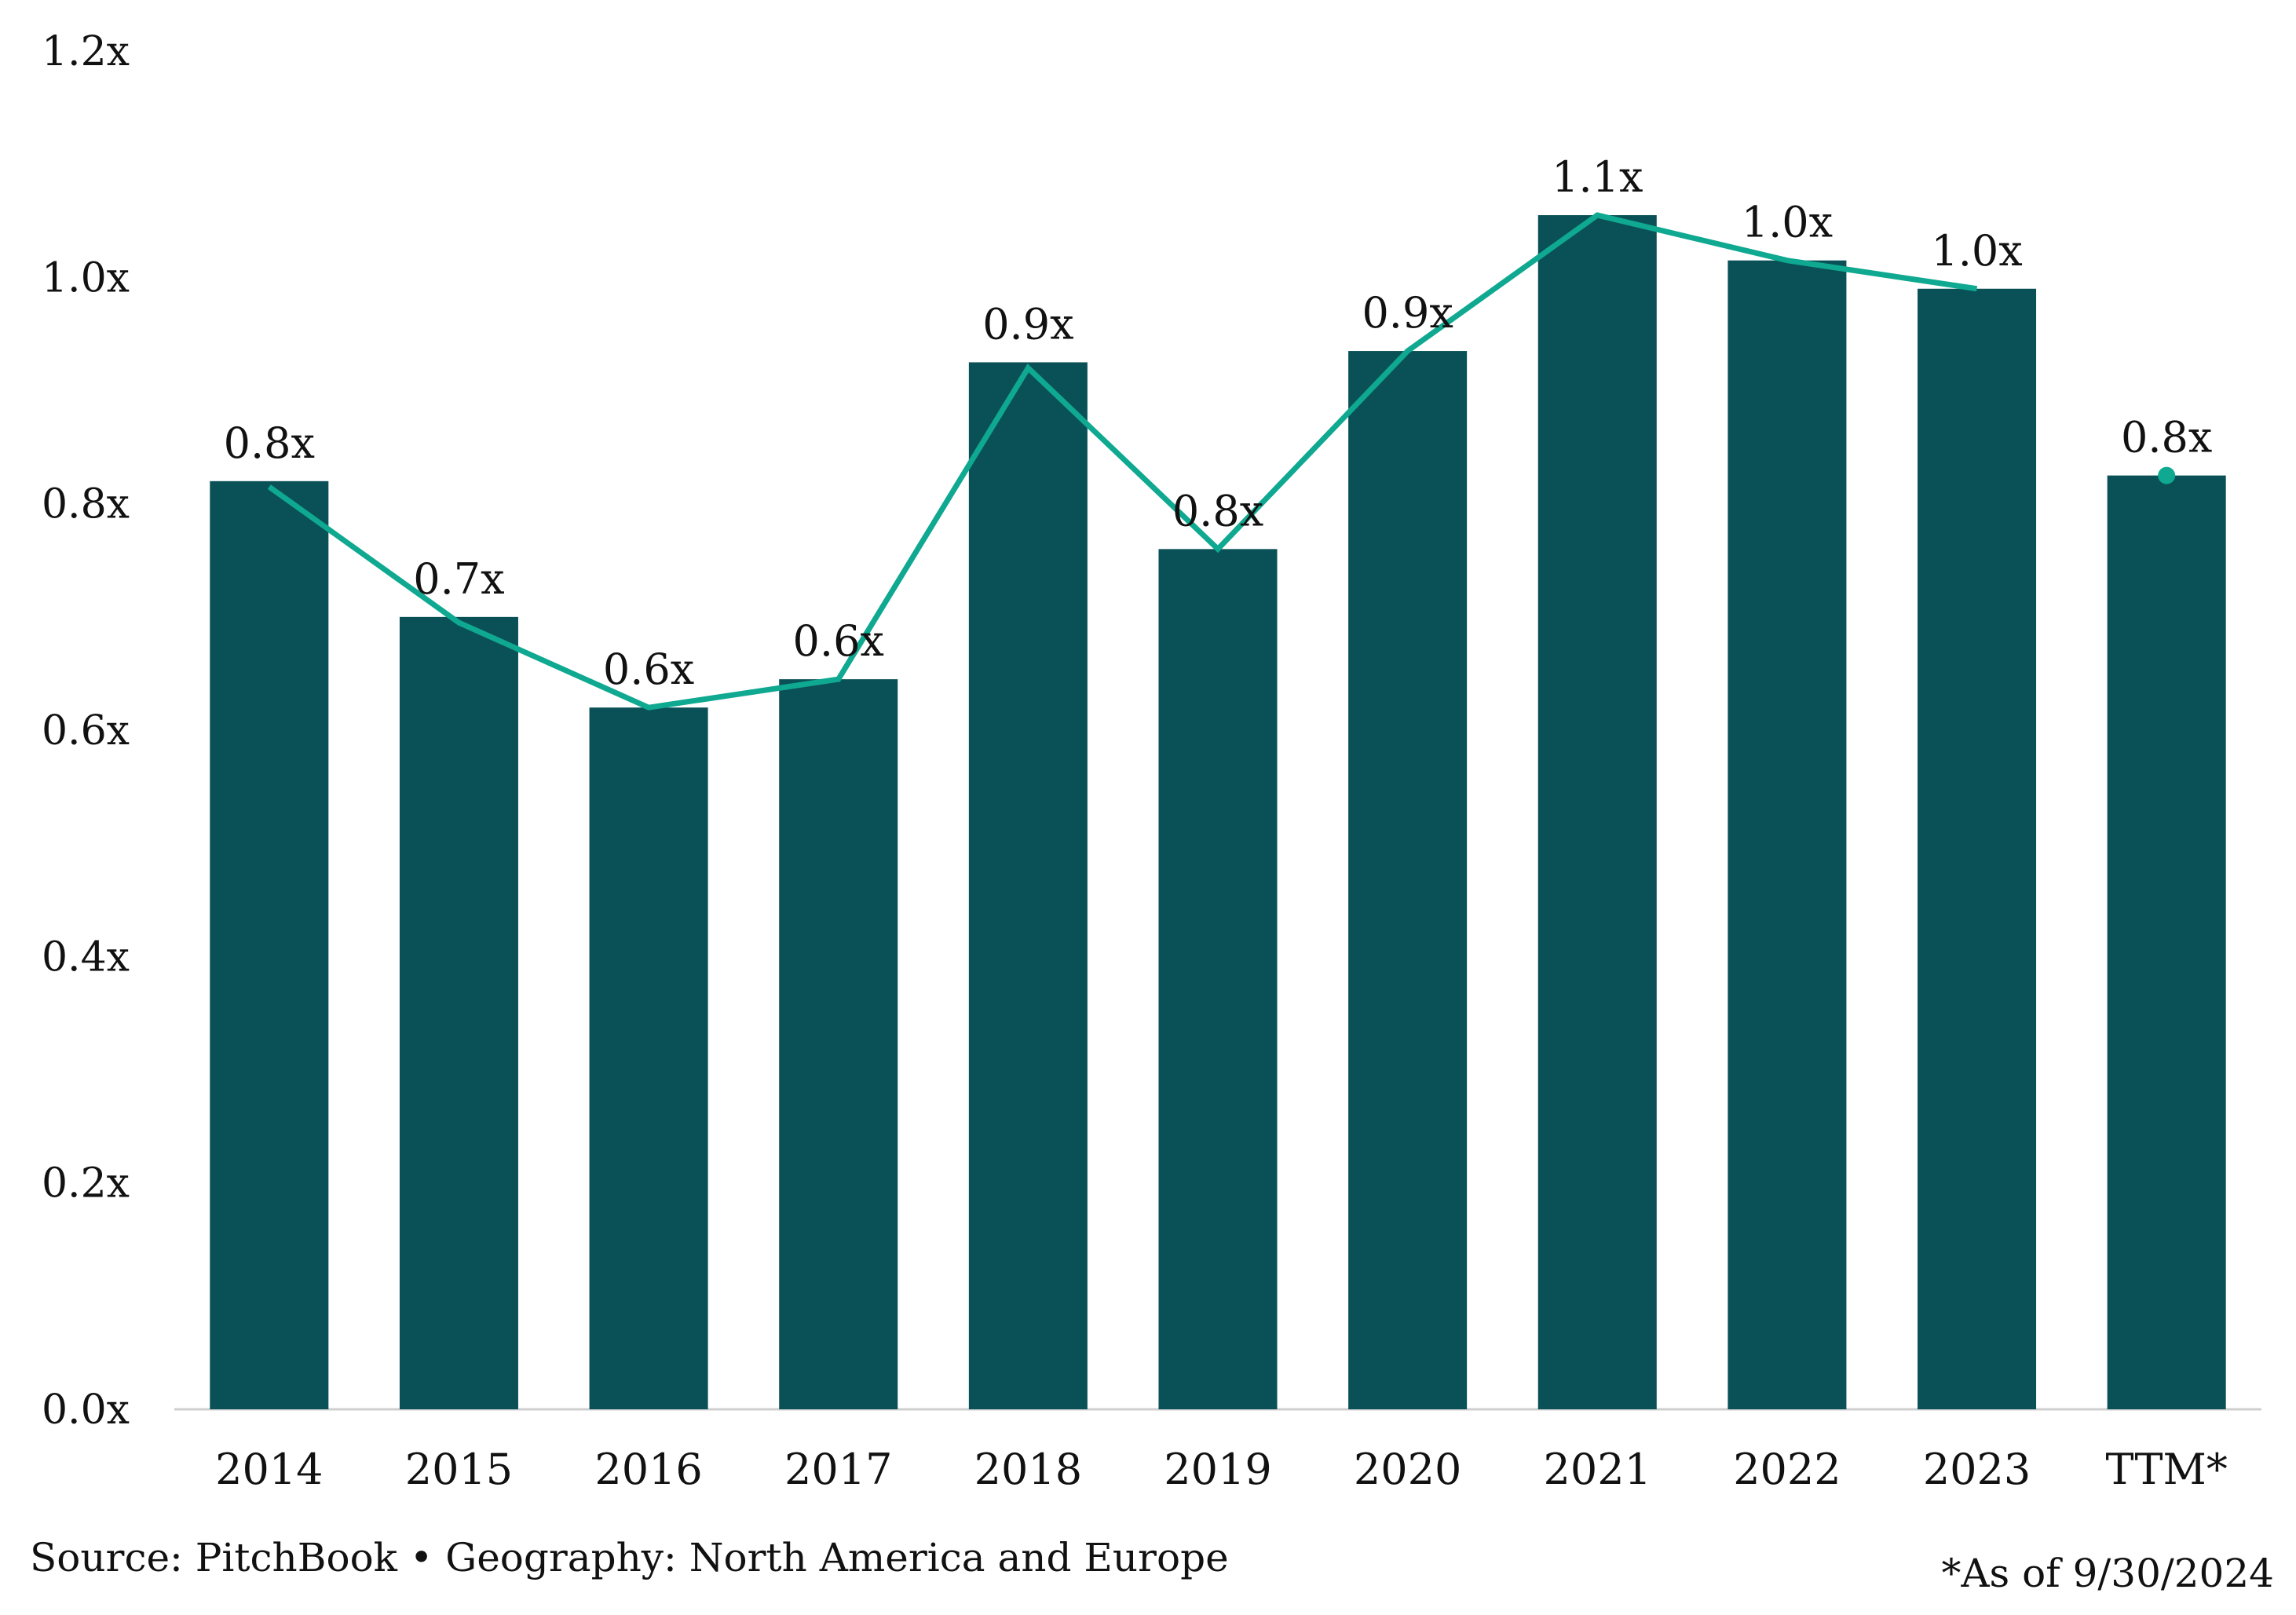  Describe the element at coordinates (1028, 1469) in the screenshot. I see `x-tick-label: 2018` at that location.